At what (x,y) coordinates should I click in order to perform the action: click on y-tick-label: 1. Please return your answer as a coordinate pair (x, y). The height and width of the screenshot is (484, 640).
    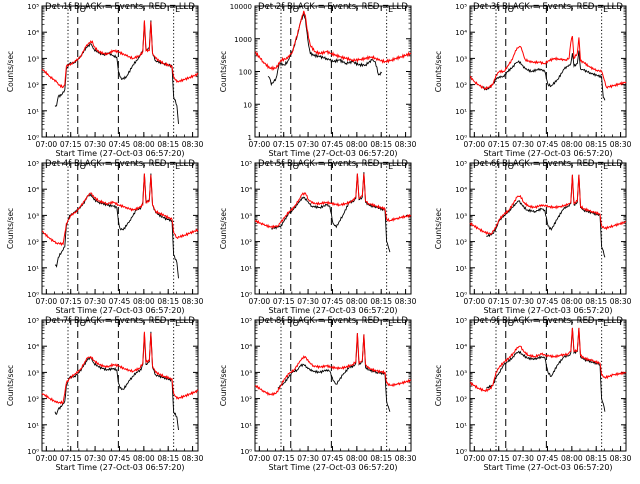
    Looking at the image, I should click on (250, 138).